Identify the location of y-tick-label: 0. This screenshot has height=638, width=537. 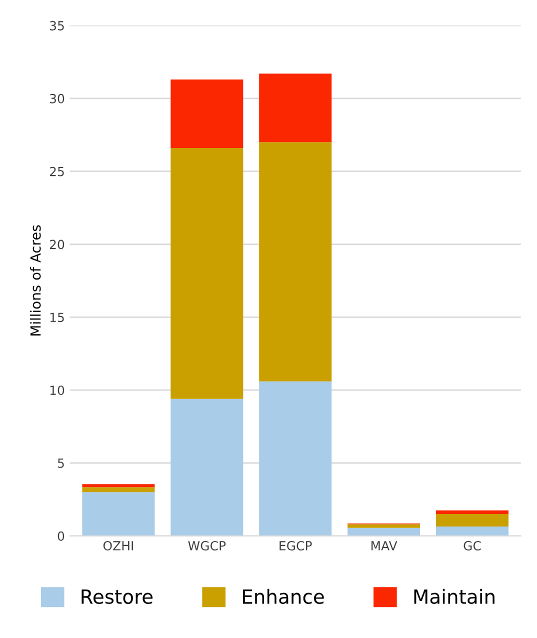
(61, 536).